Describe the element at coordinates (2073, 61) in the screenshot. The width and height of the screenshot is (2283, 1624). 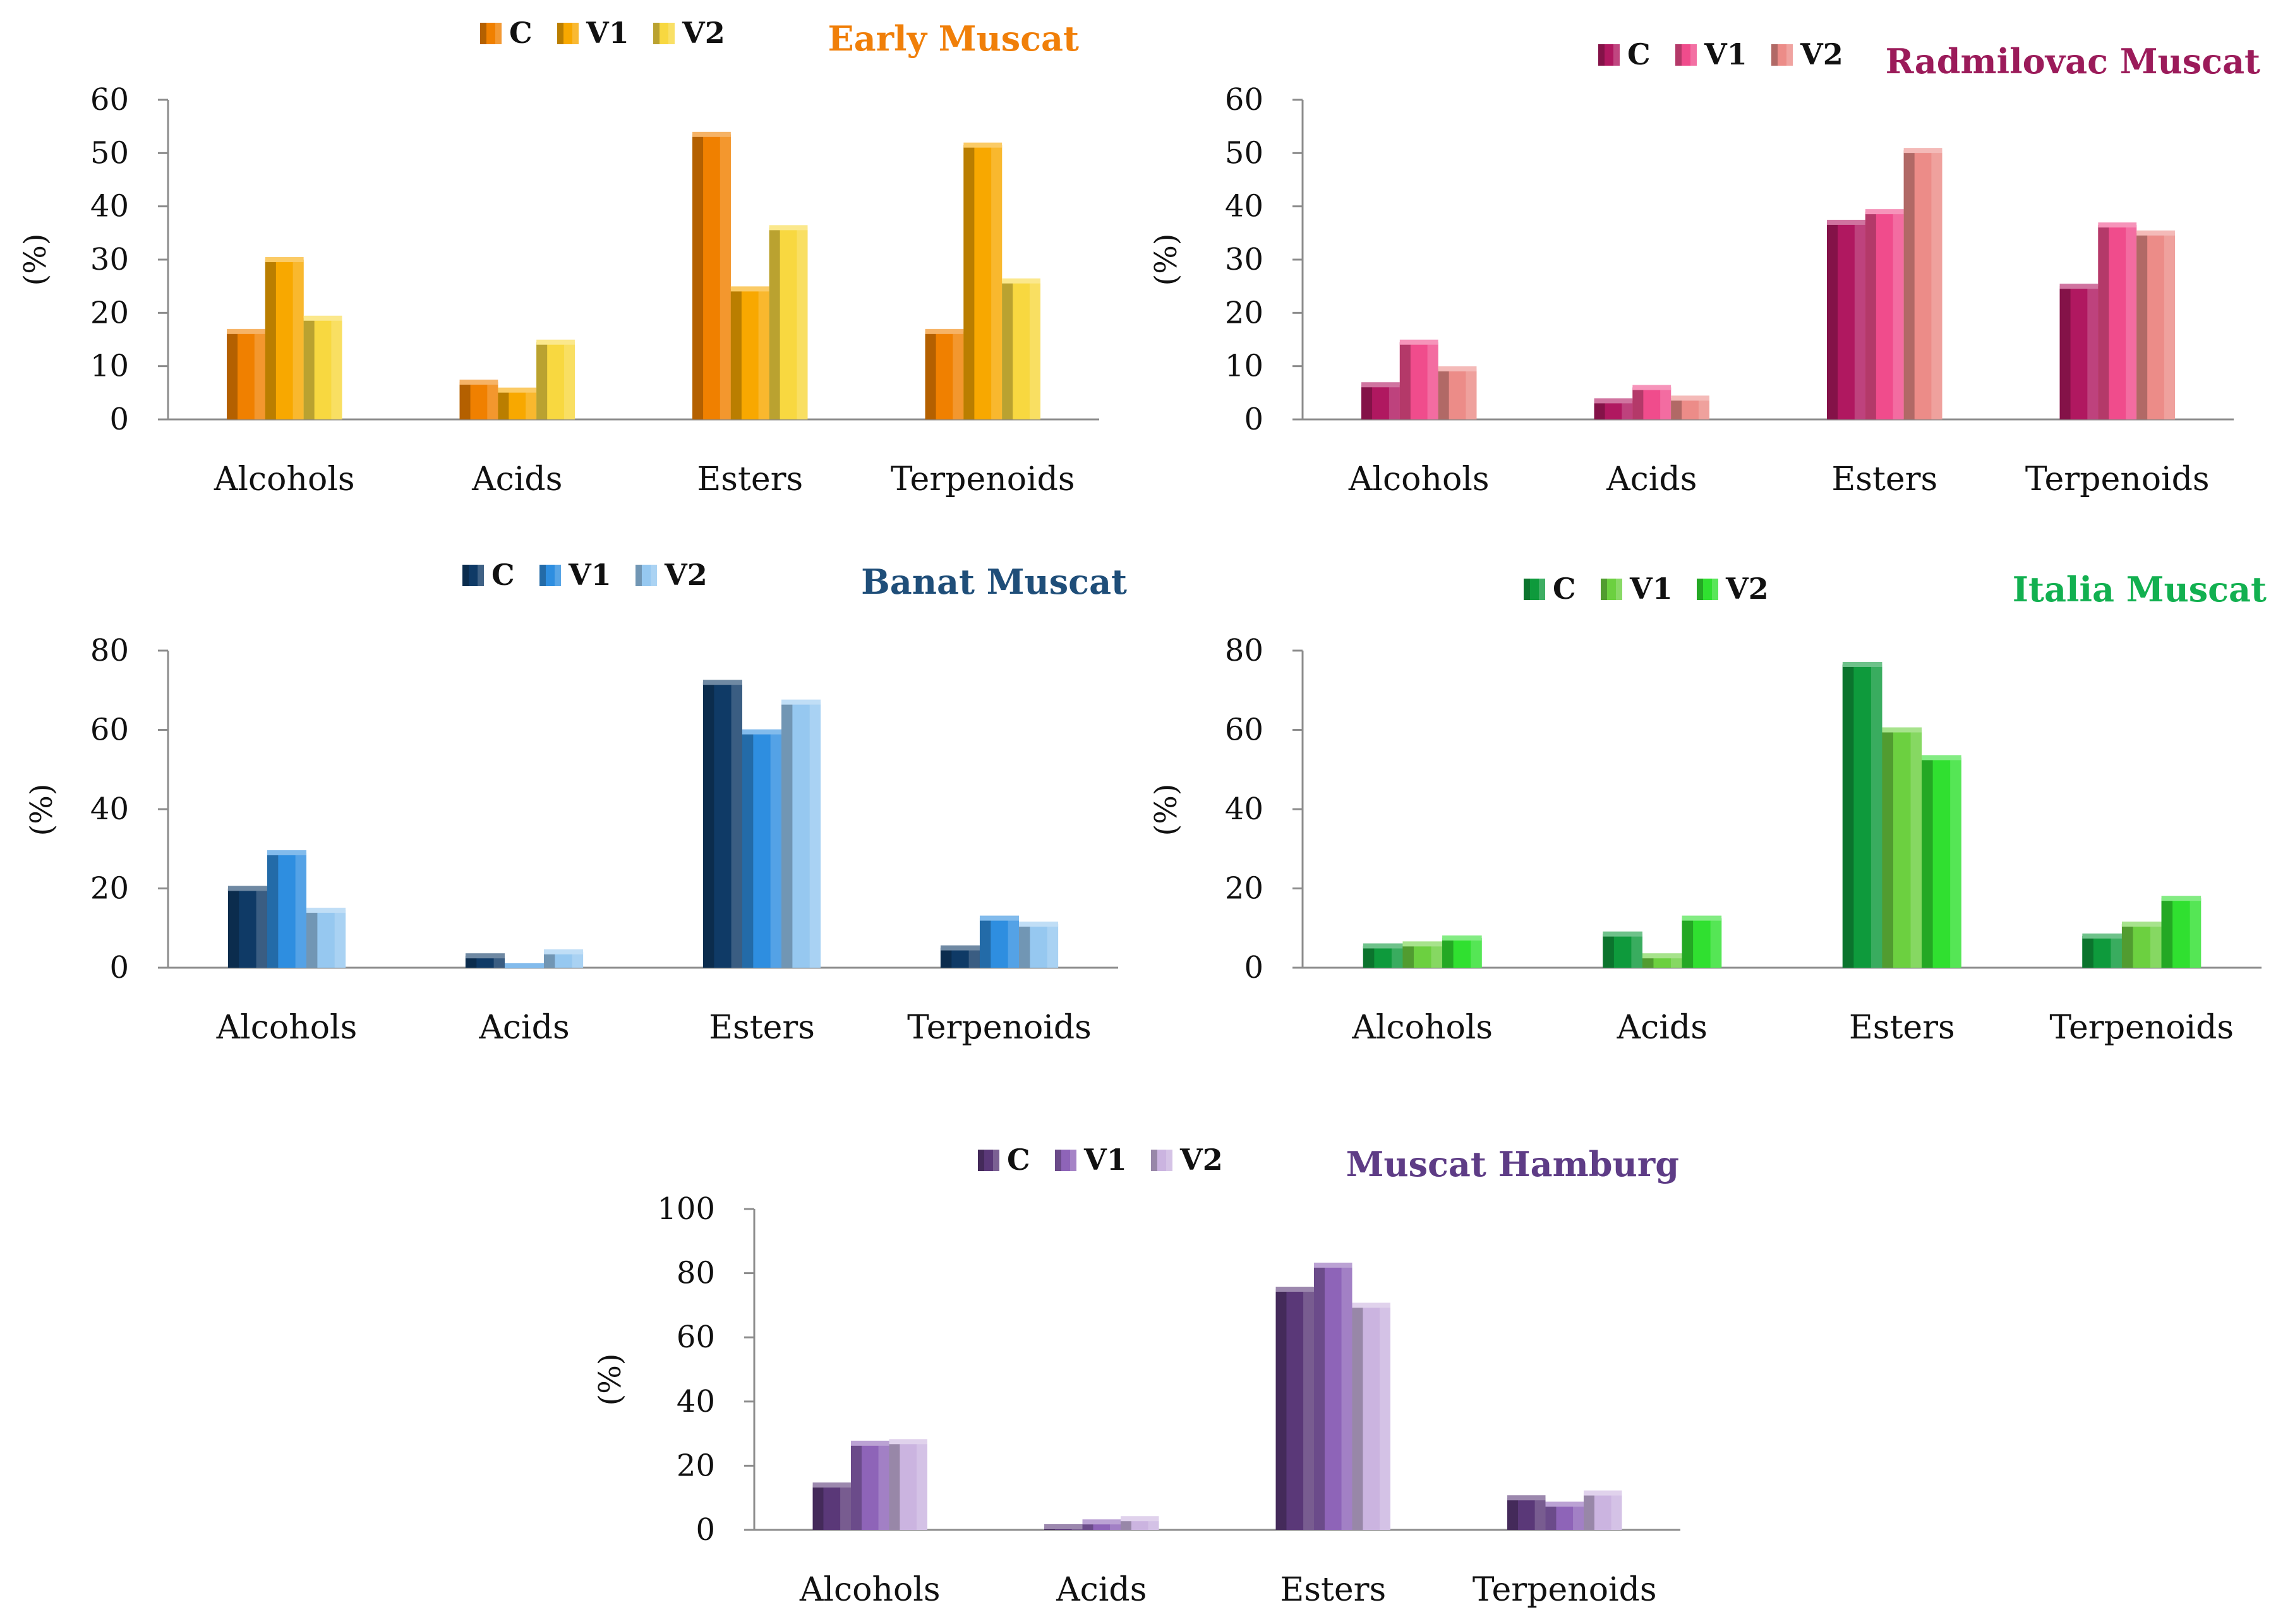
I see `chart-title: Radmilovac Muscat` at that location.